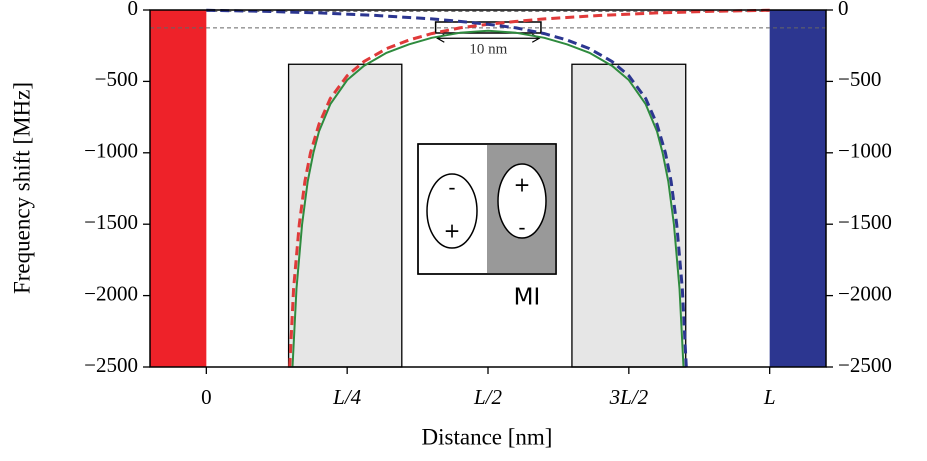 This screenshot has height=461, width=927. I want to click on scale-bar-label: 10 nm, so click(488, 50).